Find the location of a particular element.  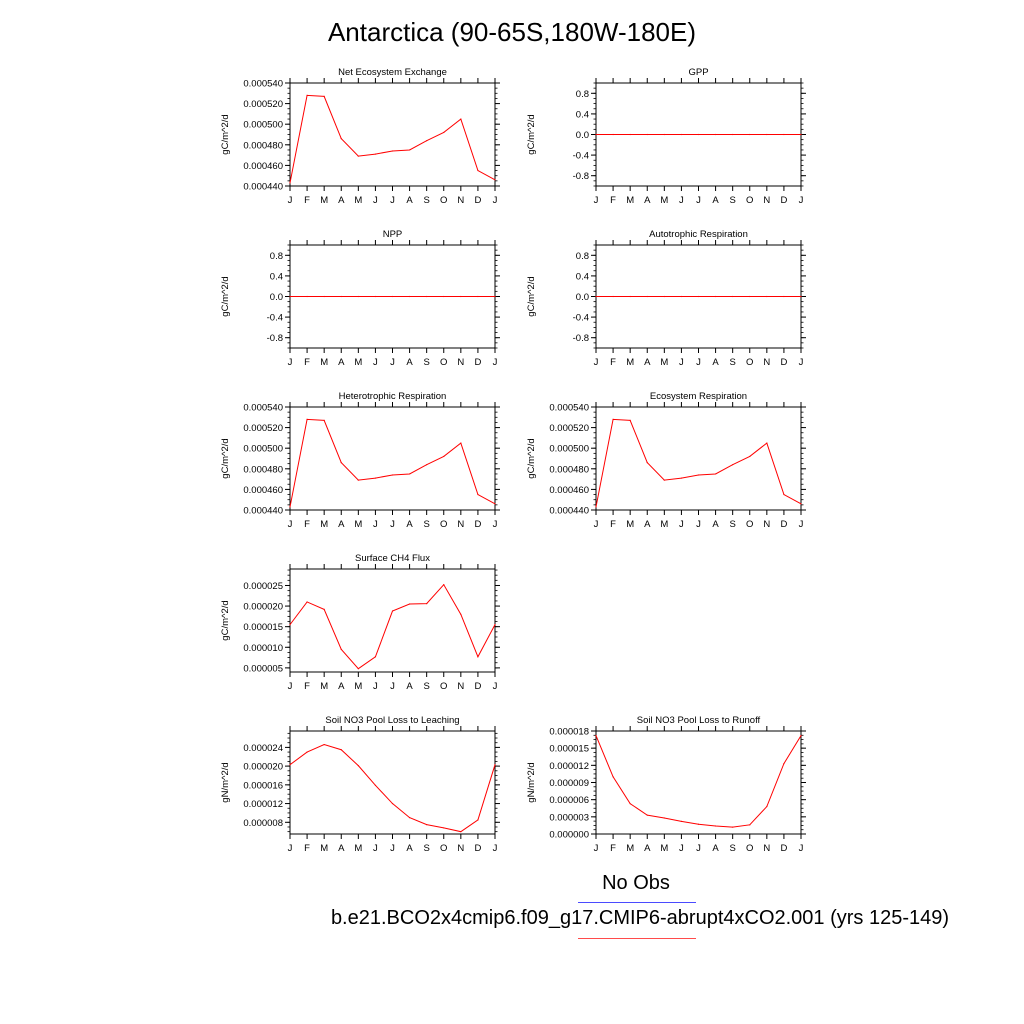

y-tick-label: 0.000540 is located at coordinates (569, 408).